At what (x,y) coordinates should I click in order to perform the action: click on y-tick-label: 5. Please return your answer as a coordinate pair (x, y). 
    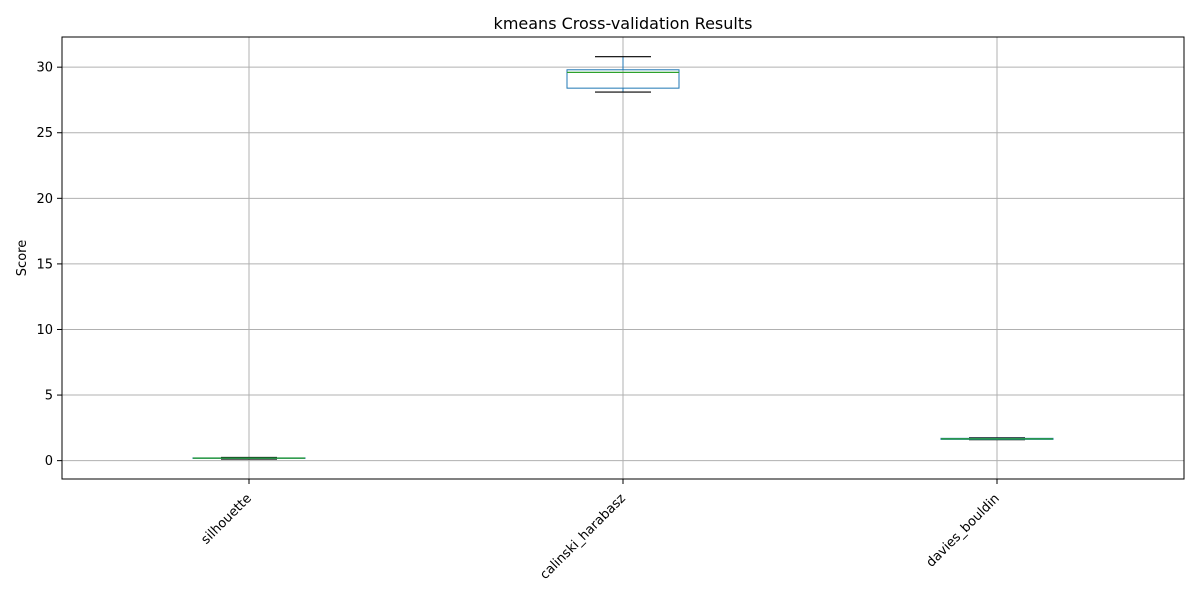
    Looking at the image, I should click on (49, 396).